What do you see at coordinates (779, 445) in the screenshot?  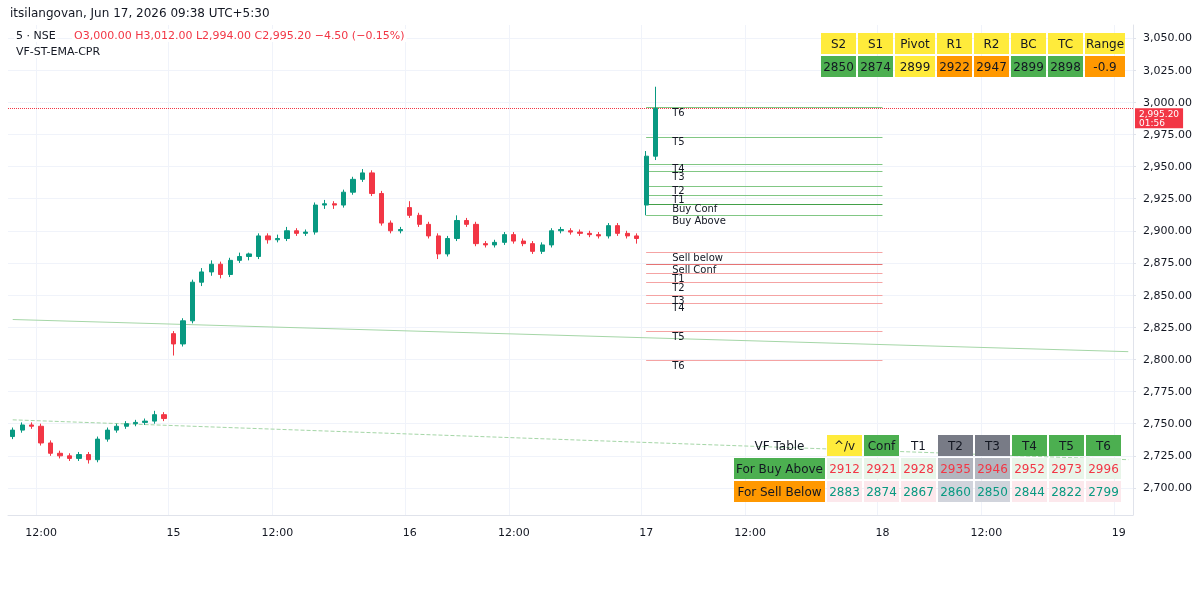 I see `annotation: VF Table` at bounding box center [779, 445].